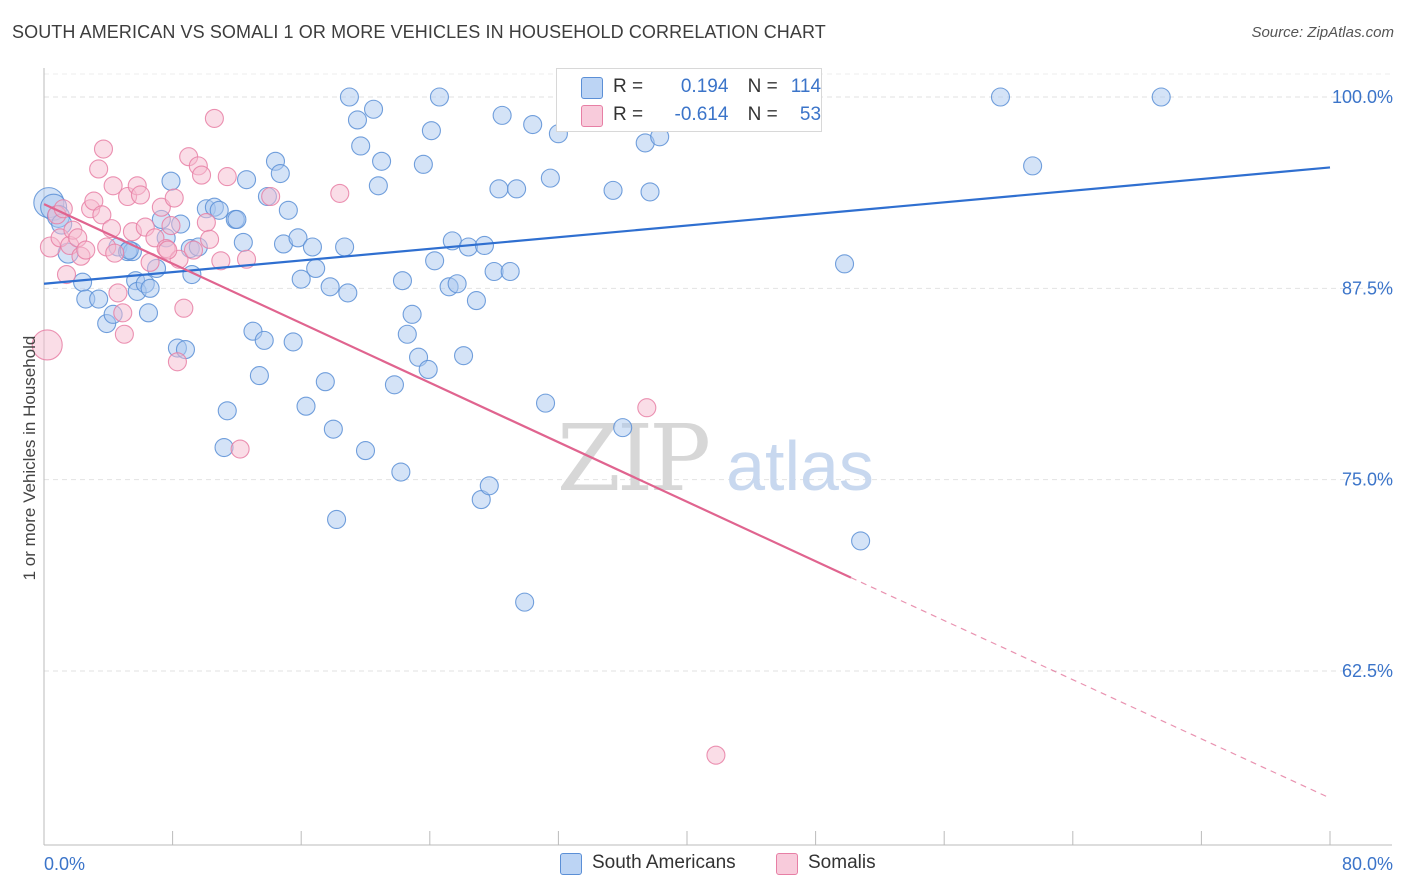 The width and height of the screenshot is (1406, 892). I want to click on series-label-somalis: Somalis, so click(842, 862).